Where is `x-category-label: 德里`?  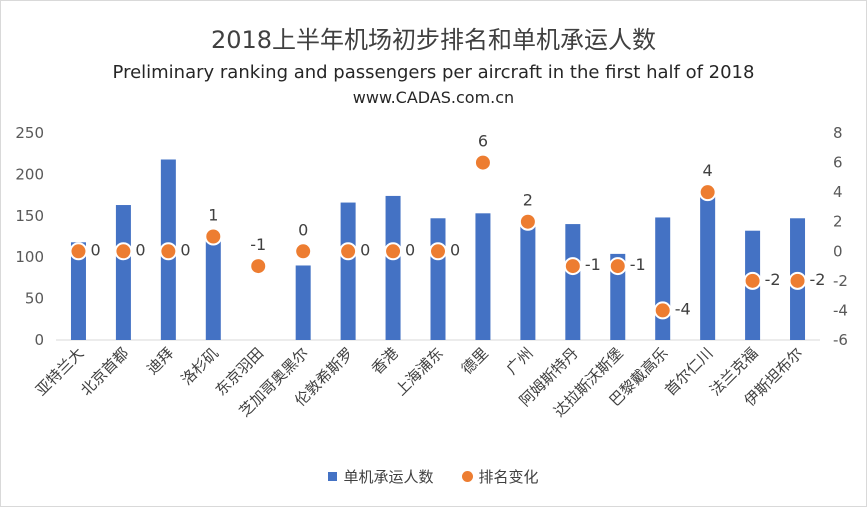 x-category-label: 德里 is located at coordinates (475, 361).